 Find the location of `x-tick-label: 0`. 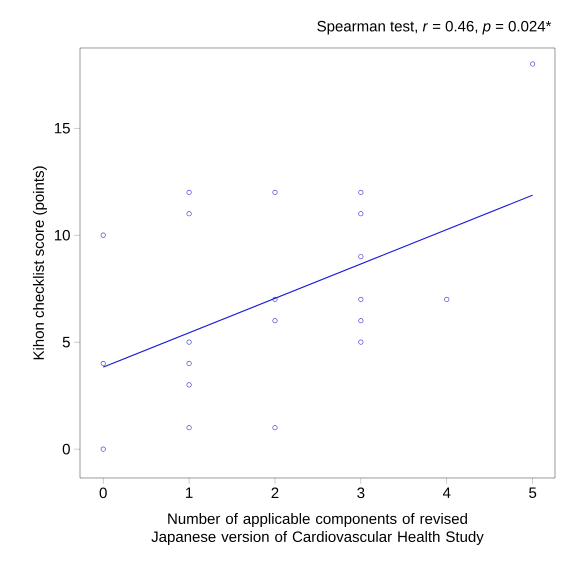

x-tick-label: 0 is located at coordinates (103, 493).